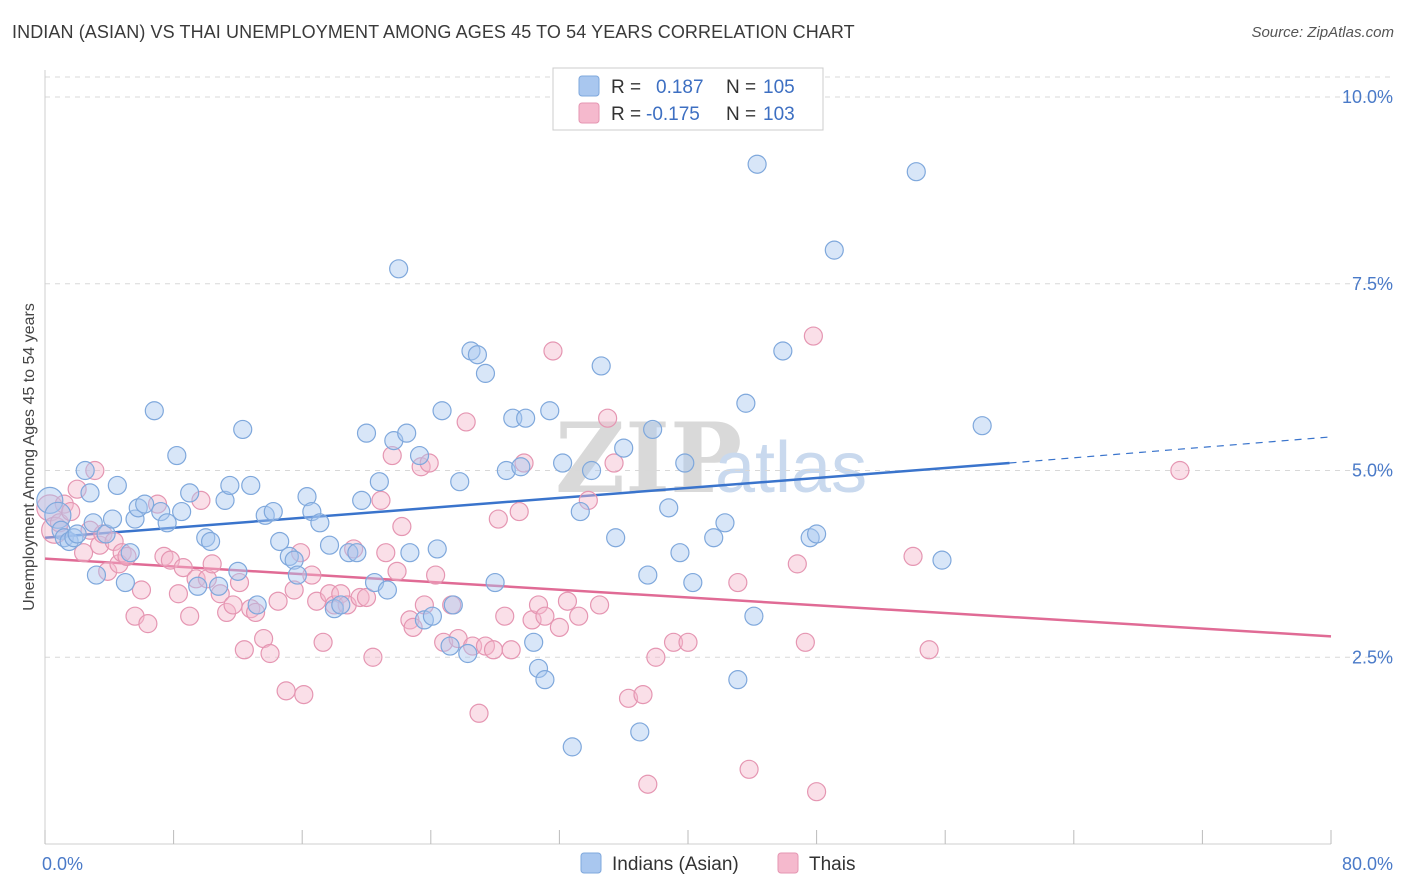 The width and height of the screenshot is (1406, 892). Describe the element at coordinates (675, 864) in the screenshot. I see `series-legend-label-indians: Indians (Asian)` at that location.